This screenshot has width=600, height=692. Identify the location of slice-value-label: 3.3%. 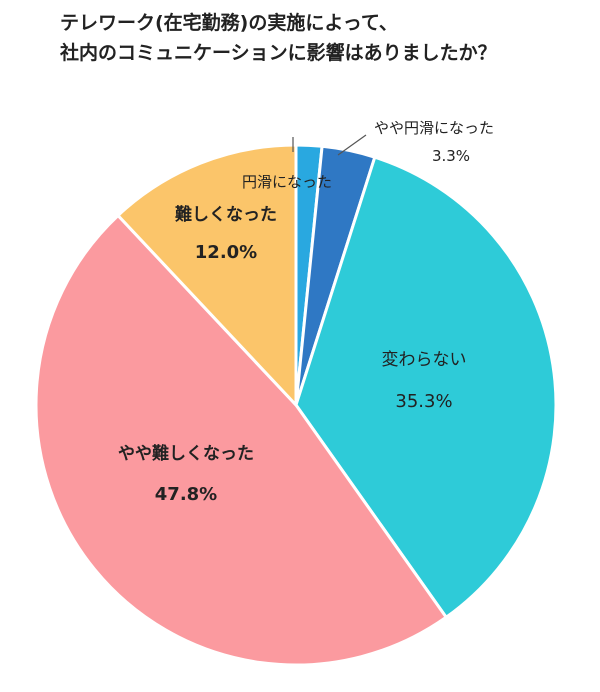
(451, 156).